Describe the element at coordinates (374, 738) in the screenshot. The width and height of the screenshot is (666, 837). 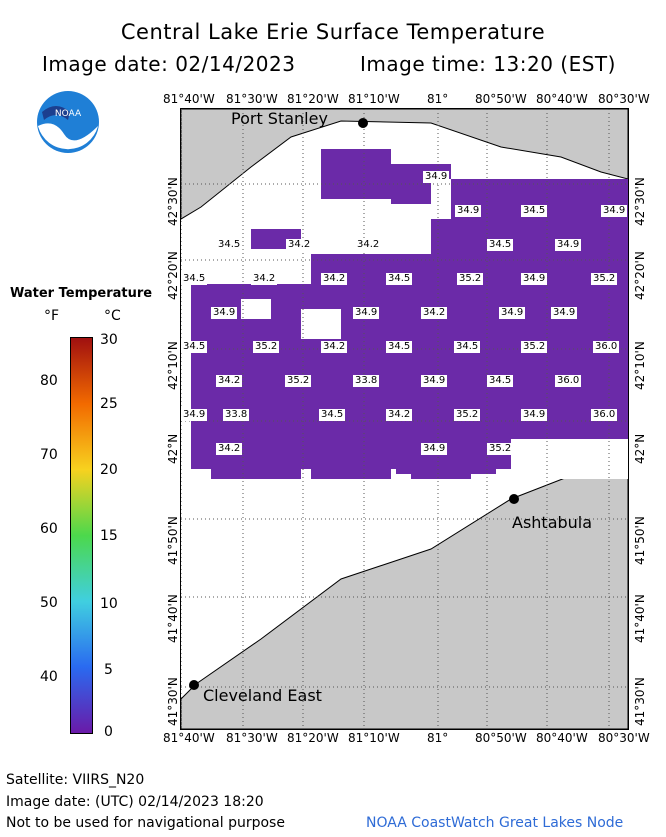
I see `lon-label-bottom: 81°10'W` at that location.